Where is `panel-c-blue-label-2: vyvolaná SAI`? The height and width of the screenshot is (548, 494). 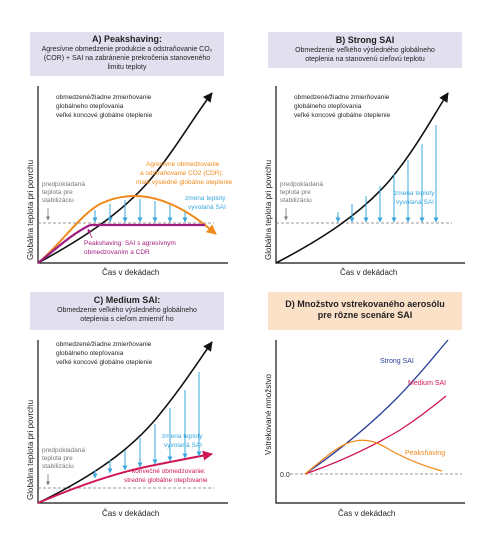 panel-c-blue-label-2: vyvolaná SAI is located at coordinates (183, 445).